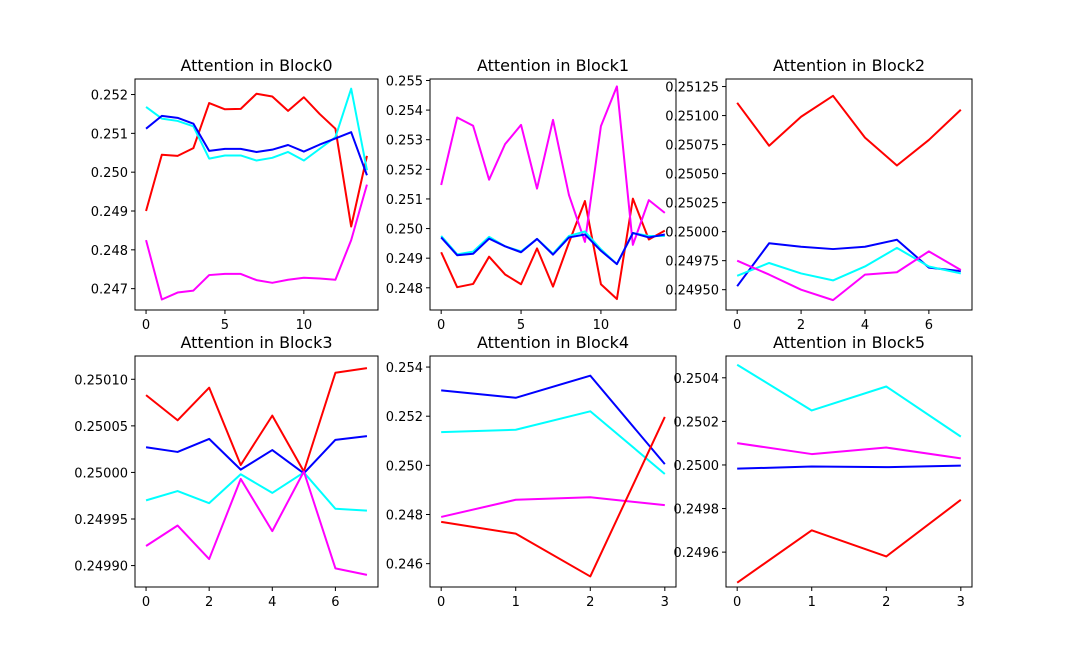 Image resolution: width=1080 pixels, height=660 pixels. Describe the element at coordinates (109, 290) in the screenshot. I see `y-tick-label: 0.247` at that location.